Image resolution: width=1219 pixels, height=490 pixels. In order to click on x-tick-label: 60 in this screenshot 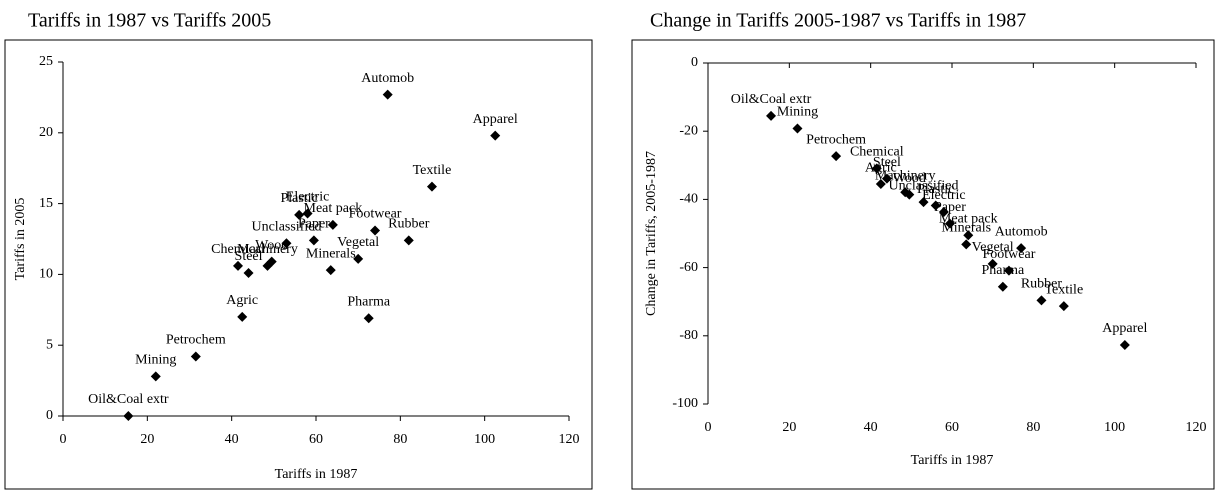, I will do `click(952, 427)`.